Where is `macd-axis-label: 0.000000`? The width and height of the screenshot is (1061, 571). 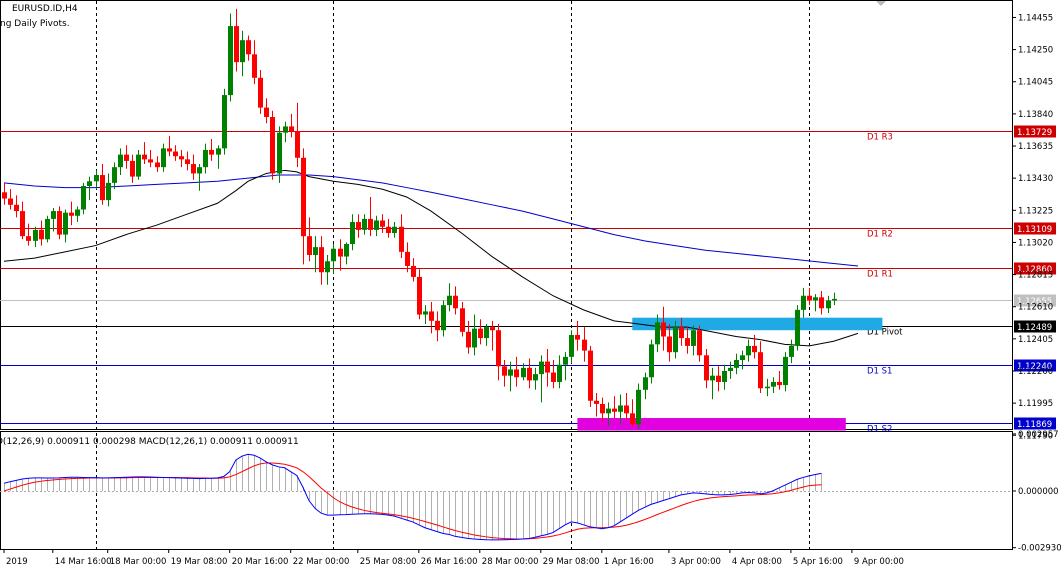
macd-axis-label: 0.000000 is located at coordinates (1038, 492).